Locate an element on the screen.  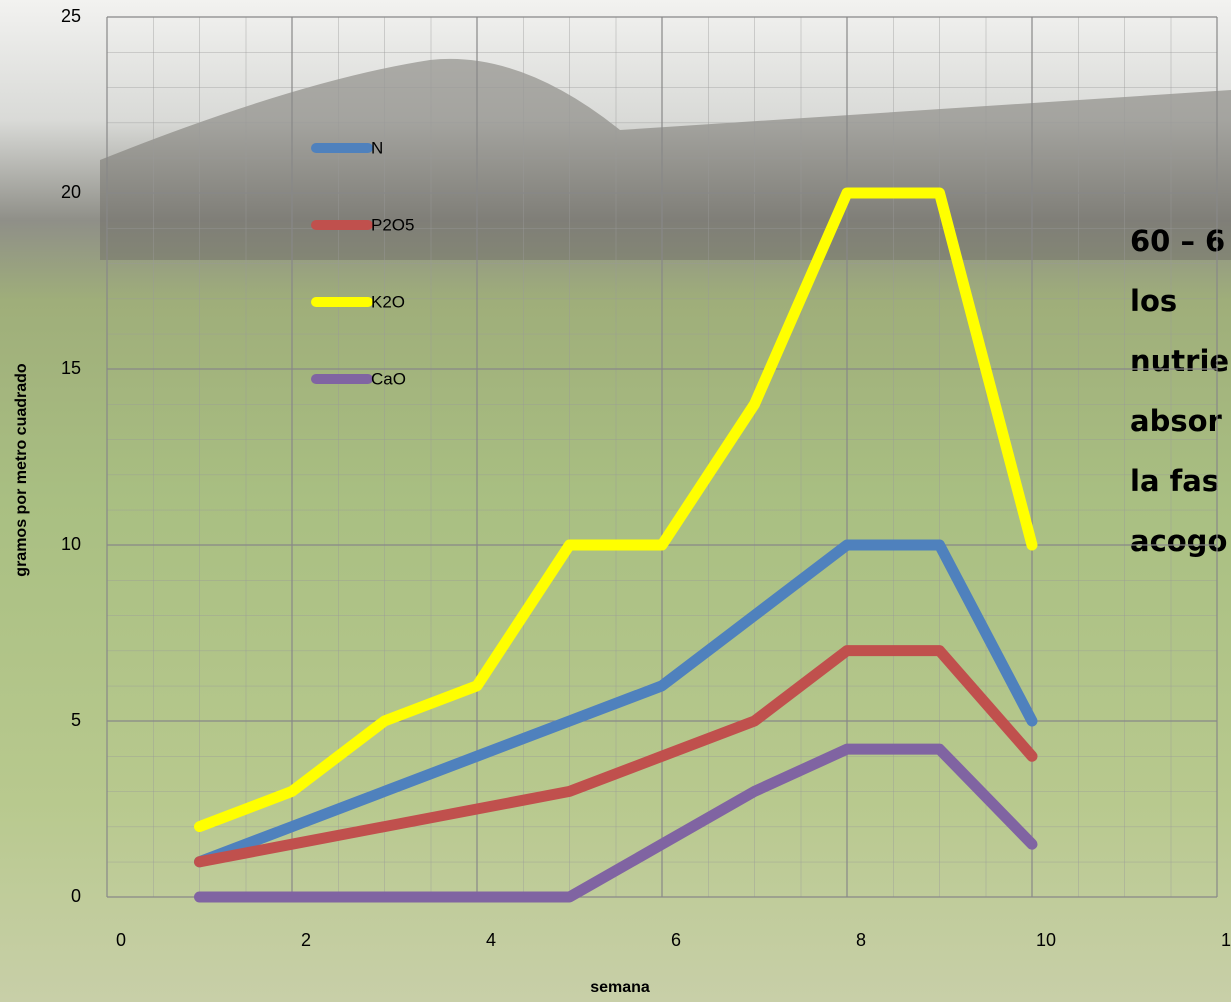
legend-label: N is located at coordinates (377, 147).